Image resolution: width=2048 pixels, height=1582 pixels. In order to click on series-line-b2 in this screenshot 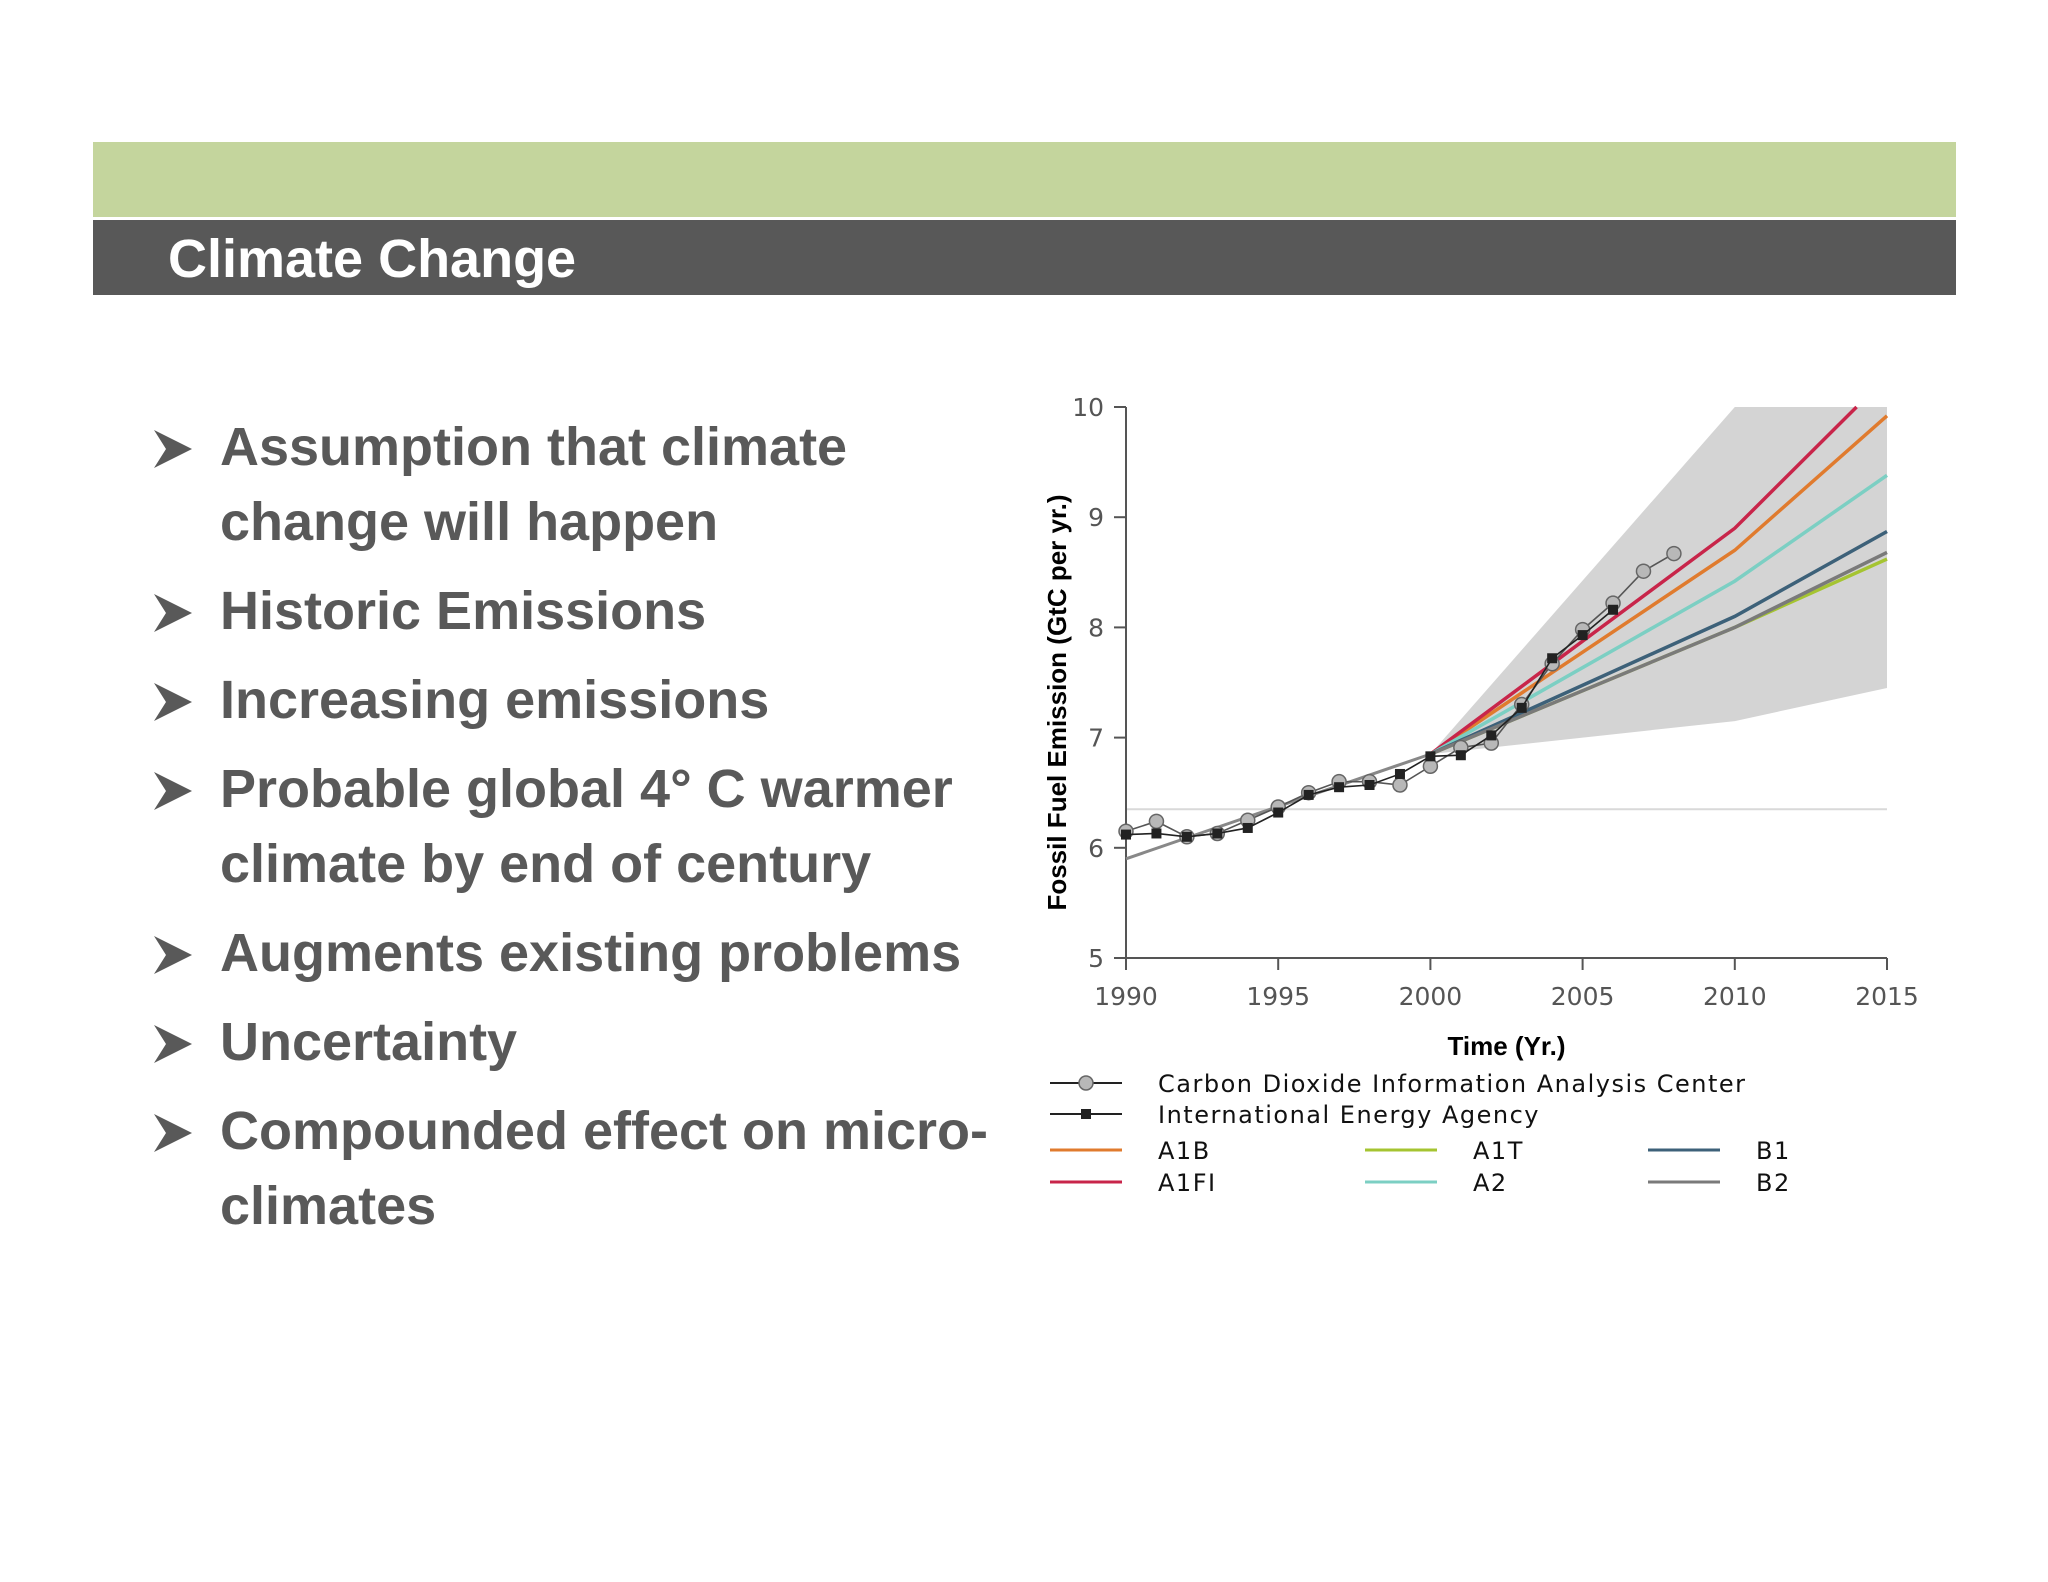, I will do `click(1658, 653)`.